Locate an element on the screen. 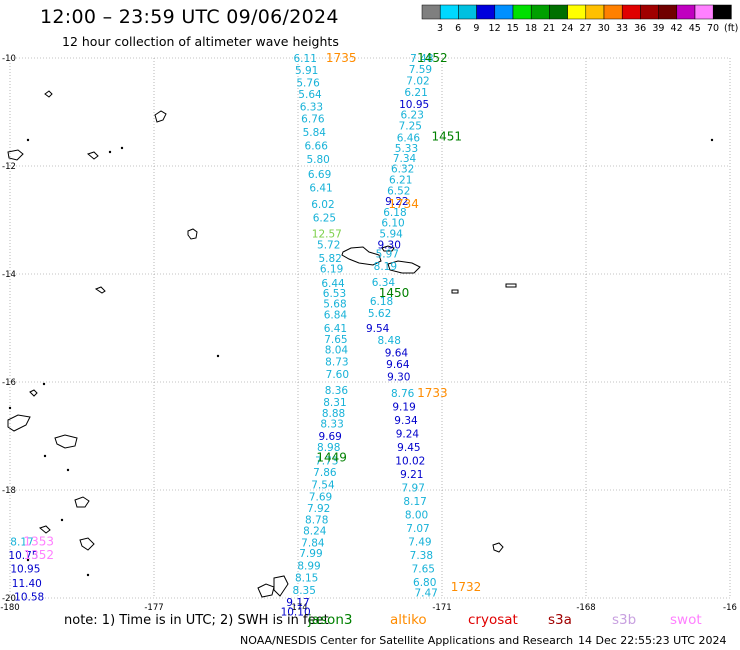 Image resolution: width=740 pixels, height=650 pixels. wave-height-reading: 7.59 is located at coordinates (420, 70).